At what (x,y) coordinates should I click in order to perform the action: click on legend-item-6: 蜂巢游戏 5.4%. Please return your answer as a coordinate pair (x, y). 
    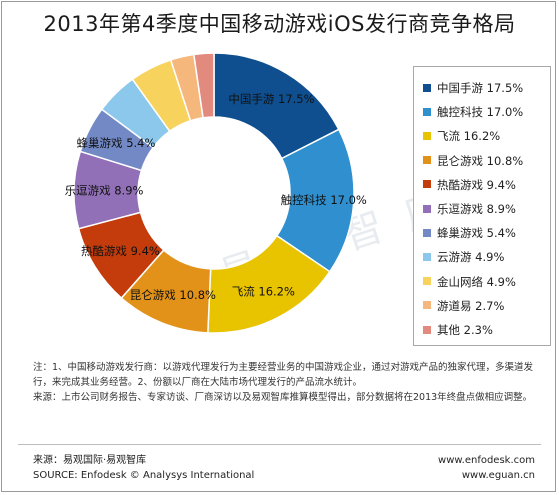
    Looking at the image, I should click on (469, 233).